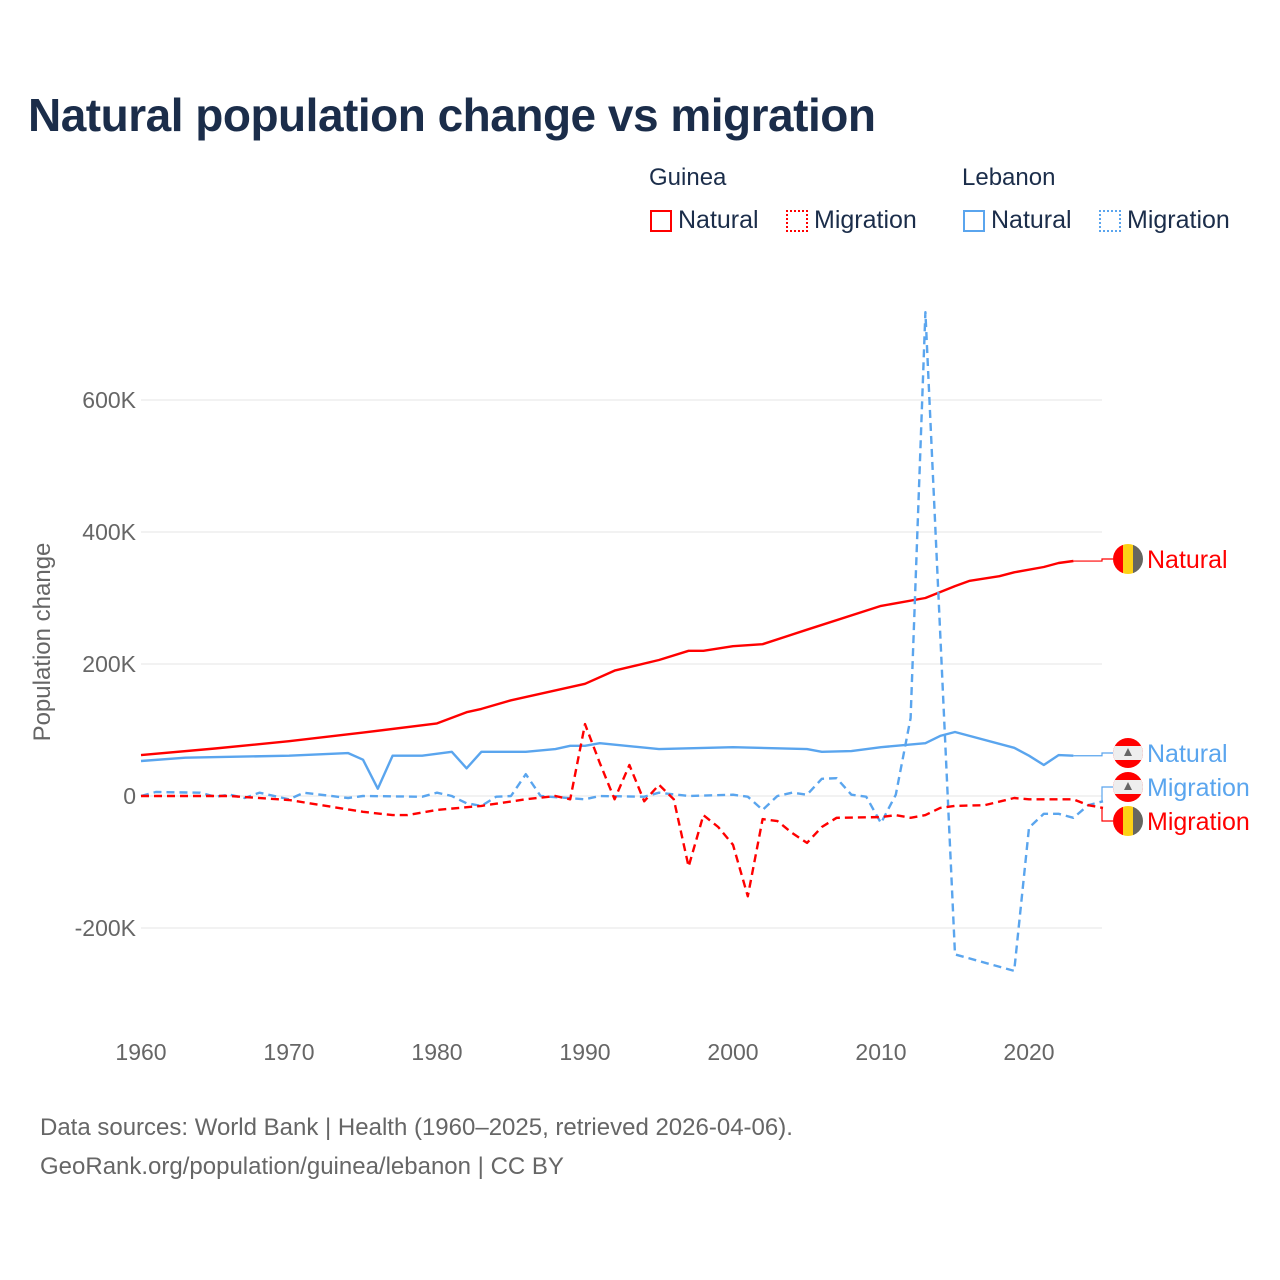 This screenshot has height=1280, width=1280. I want to click on series-line-lebanon-natural, so click(607, 760).